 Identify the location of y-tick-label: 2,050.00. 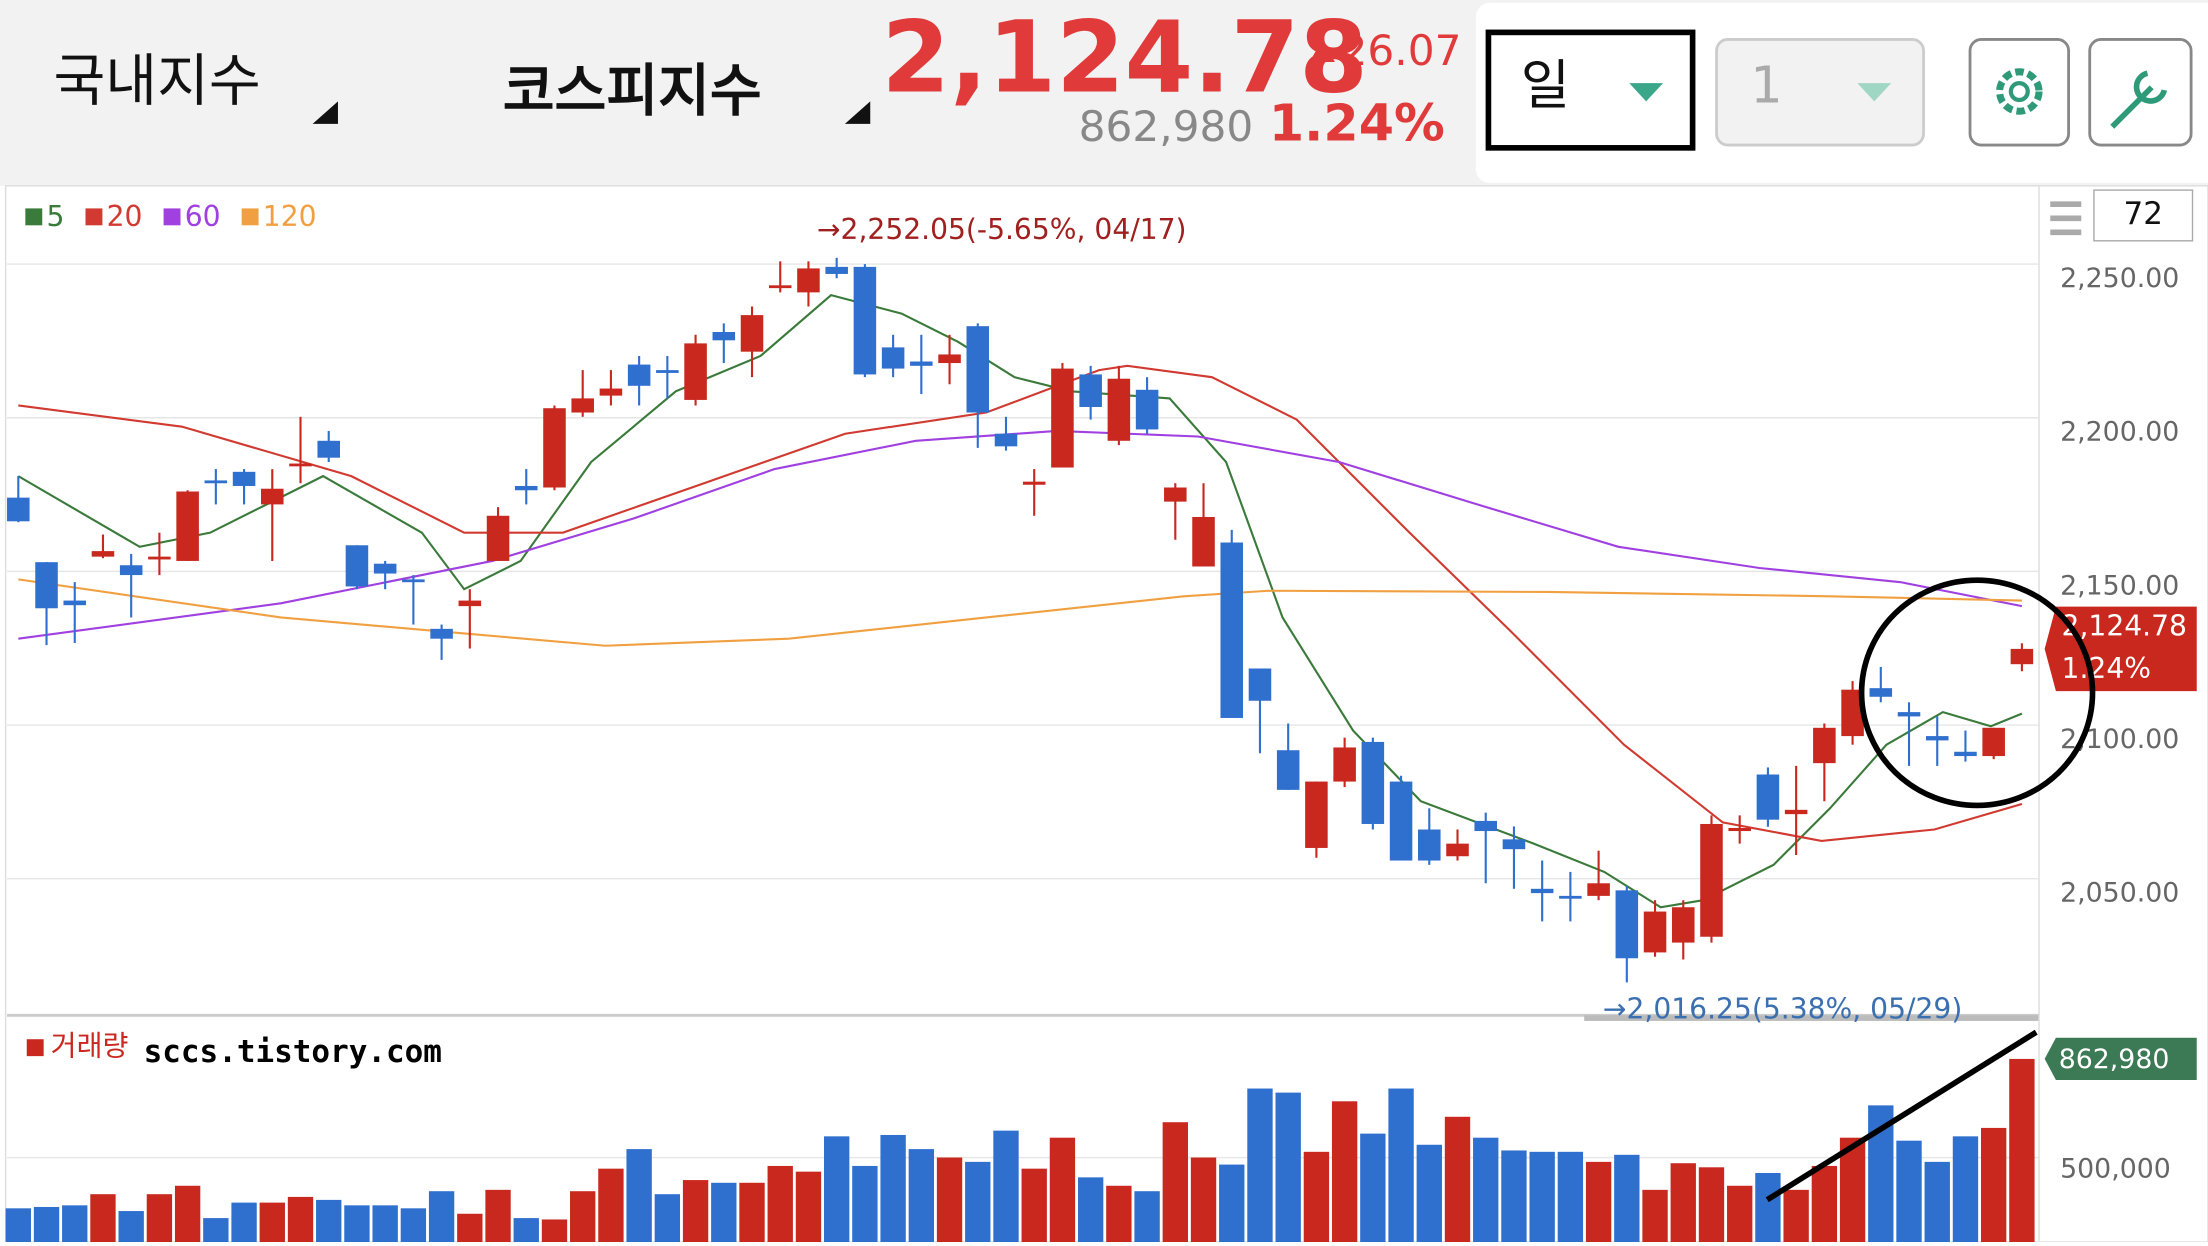
(2119, 893).